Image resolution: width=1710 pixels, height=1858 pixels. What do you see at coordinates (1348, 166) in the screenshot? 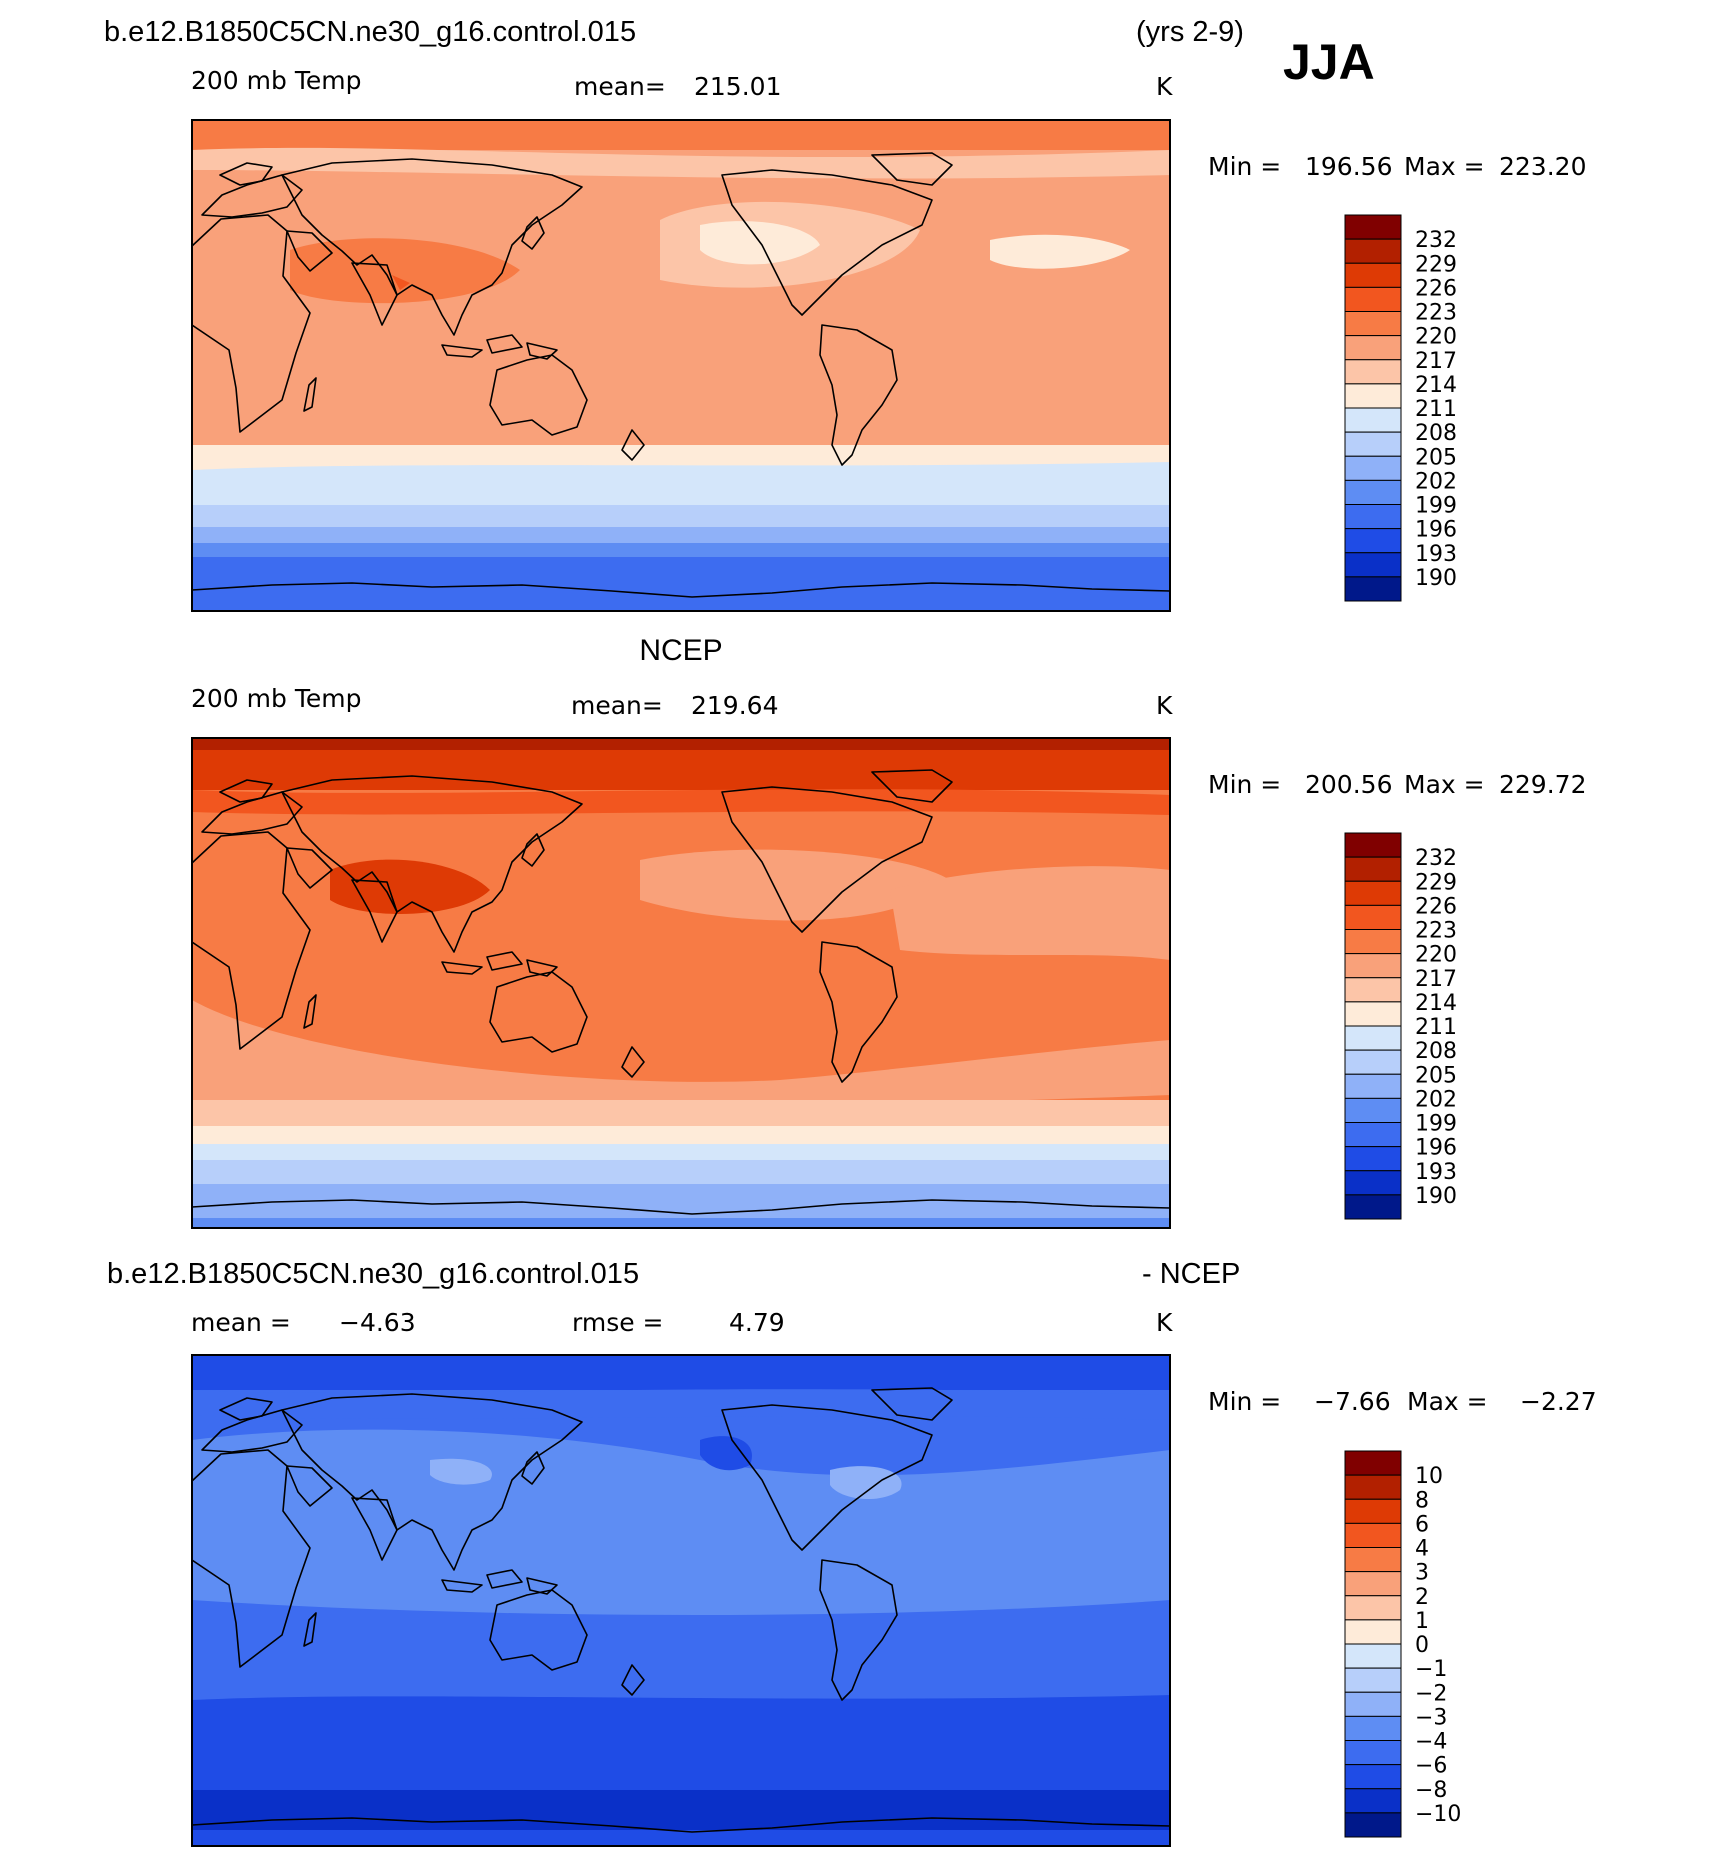
I see `panel-model-min-value: 196.56` at bounding box center [1348, 166].